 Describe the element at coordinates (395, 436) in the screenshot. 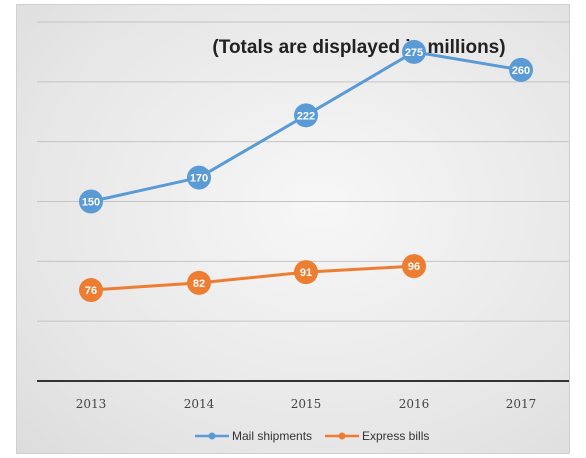

I see `legend-label: Express bills` at that location.